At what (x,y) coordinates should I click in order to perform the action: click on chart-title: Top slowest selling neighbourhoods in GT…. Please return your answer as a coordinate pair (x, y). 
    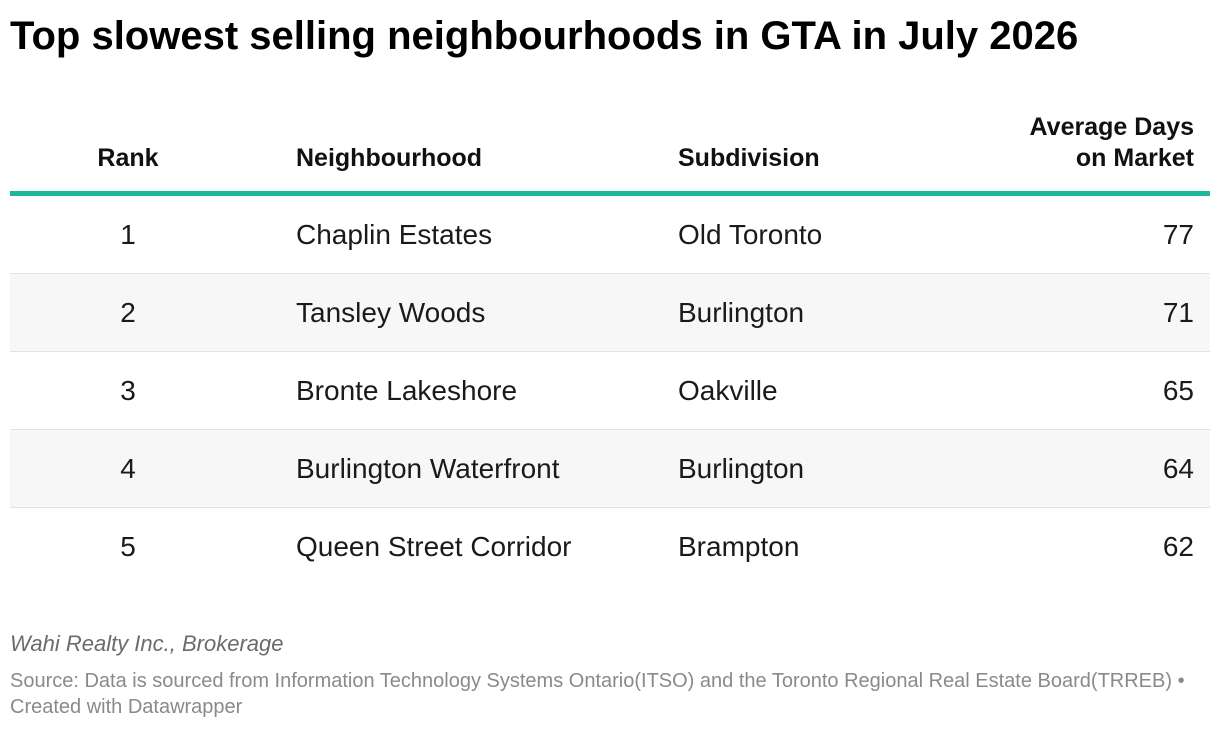
    Looking at the image, I should click on (544, 36).